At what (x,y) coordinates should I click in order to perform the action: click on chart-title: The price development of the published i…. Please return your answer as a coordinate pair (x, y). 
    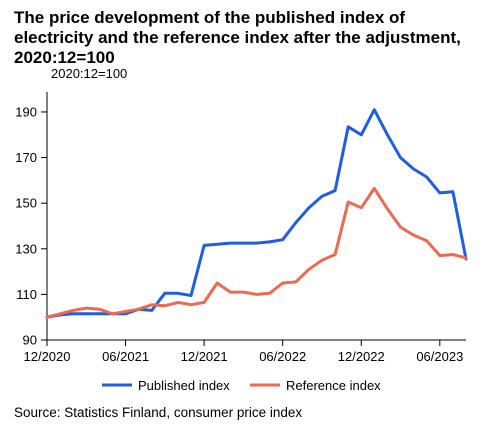
    Looking at the image, I should click on (237, 37).